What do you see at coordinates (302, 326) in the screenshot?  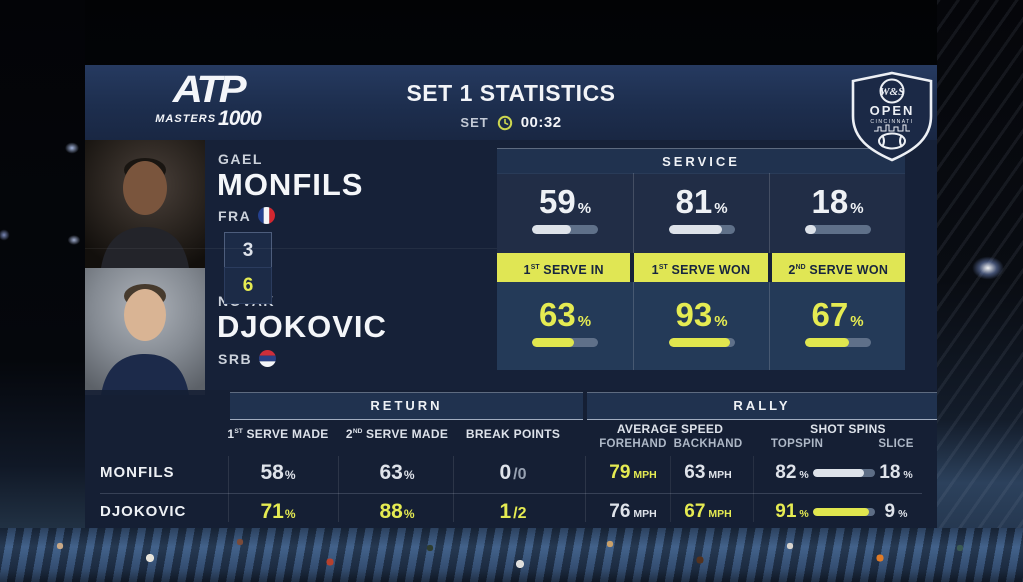 I see `player2-last-name: DJOKOVIC` at bounding box center [302, 326].